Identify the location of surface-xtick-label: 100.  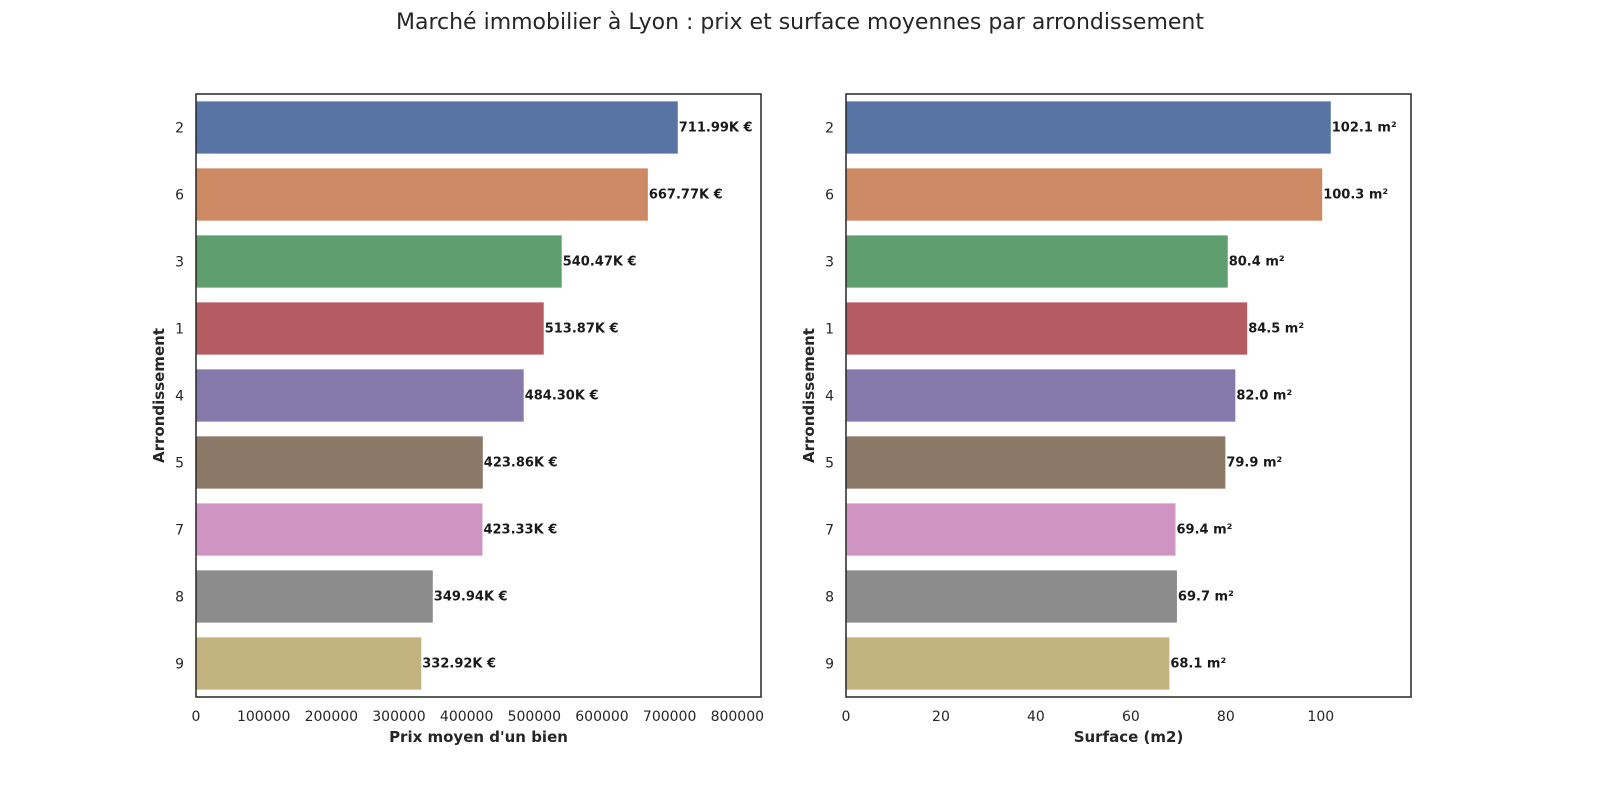
(1320, 717).